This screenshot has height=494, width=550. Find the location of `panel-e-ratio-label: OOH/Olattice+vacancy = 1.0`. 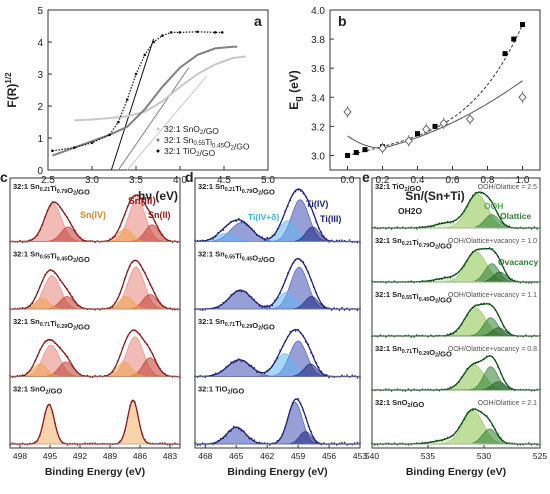

panel-e-ratio-label: OOH/Olattice+vacancy = 1.0 is located at coordinates (492, 241).